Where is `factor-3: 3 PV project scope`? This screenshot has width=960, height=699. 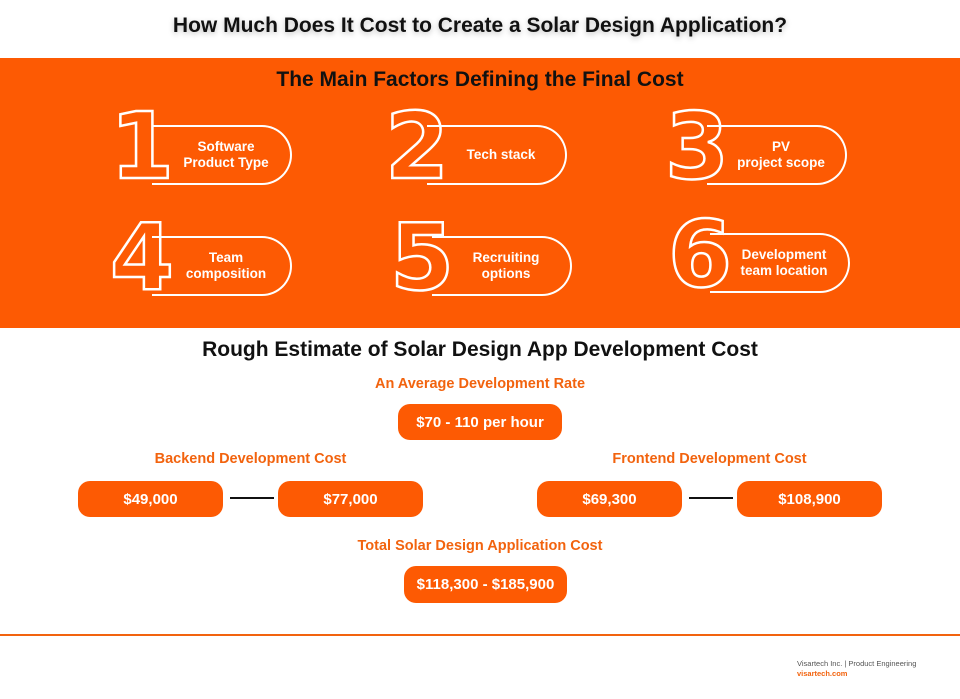 factor-3: 3 PV project scope is located at coordinates (759, 146).